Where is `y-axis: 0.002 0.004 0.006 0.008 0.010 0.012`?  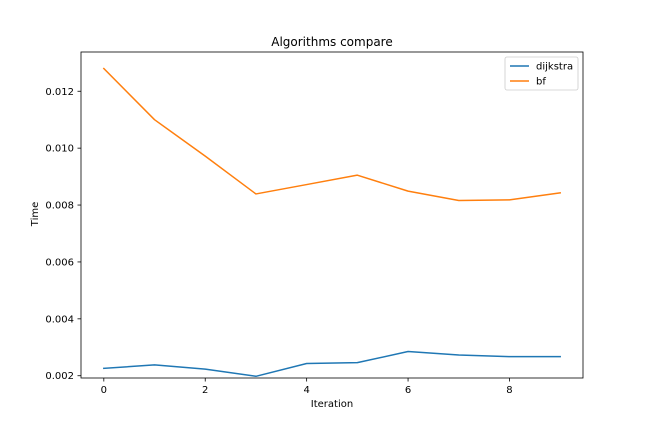 y-axis: 0.002 0.004 0.006 0.008 0.010 0.012 is located at coordinates (63, 234).